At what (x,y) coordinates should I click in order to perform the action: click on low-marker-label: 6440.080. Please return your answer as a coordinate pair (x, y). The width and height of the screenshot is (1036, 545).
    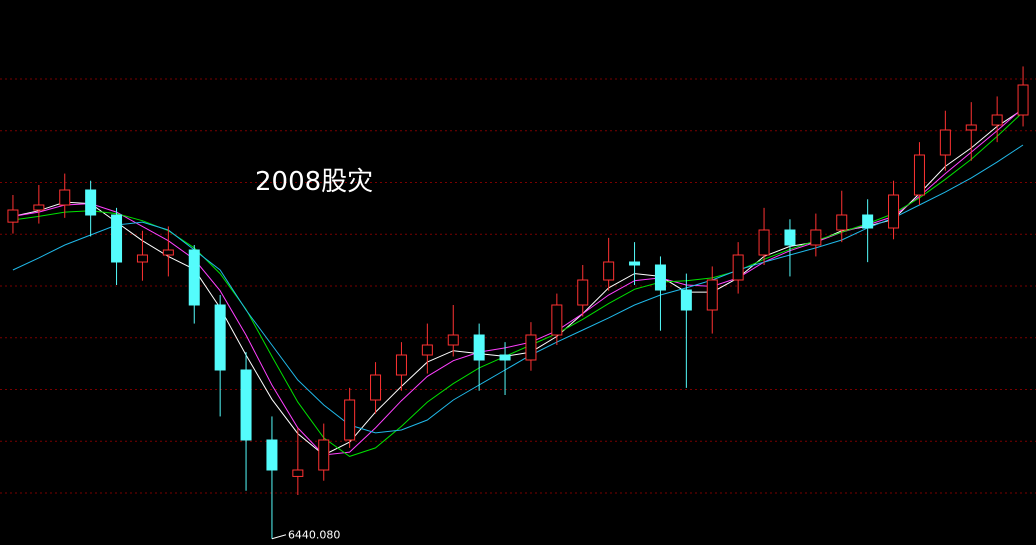
    Looking at the image, I should click on (314, 535).